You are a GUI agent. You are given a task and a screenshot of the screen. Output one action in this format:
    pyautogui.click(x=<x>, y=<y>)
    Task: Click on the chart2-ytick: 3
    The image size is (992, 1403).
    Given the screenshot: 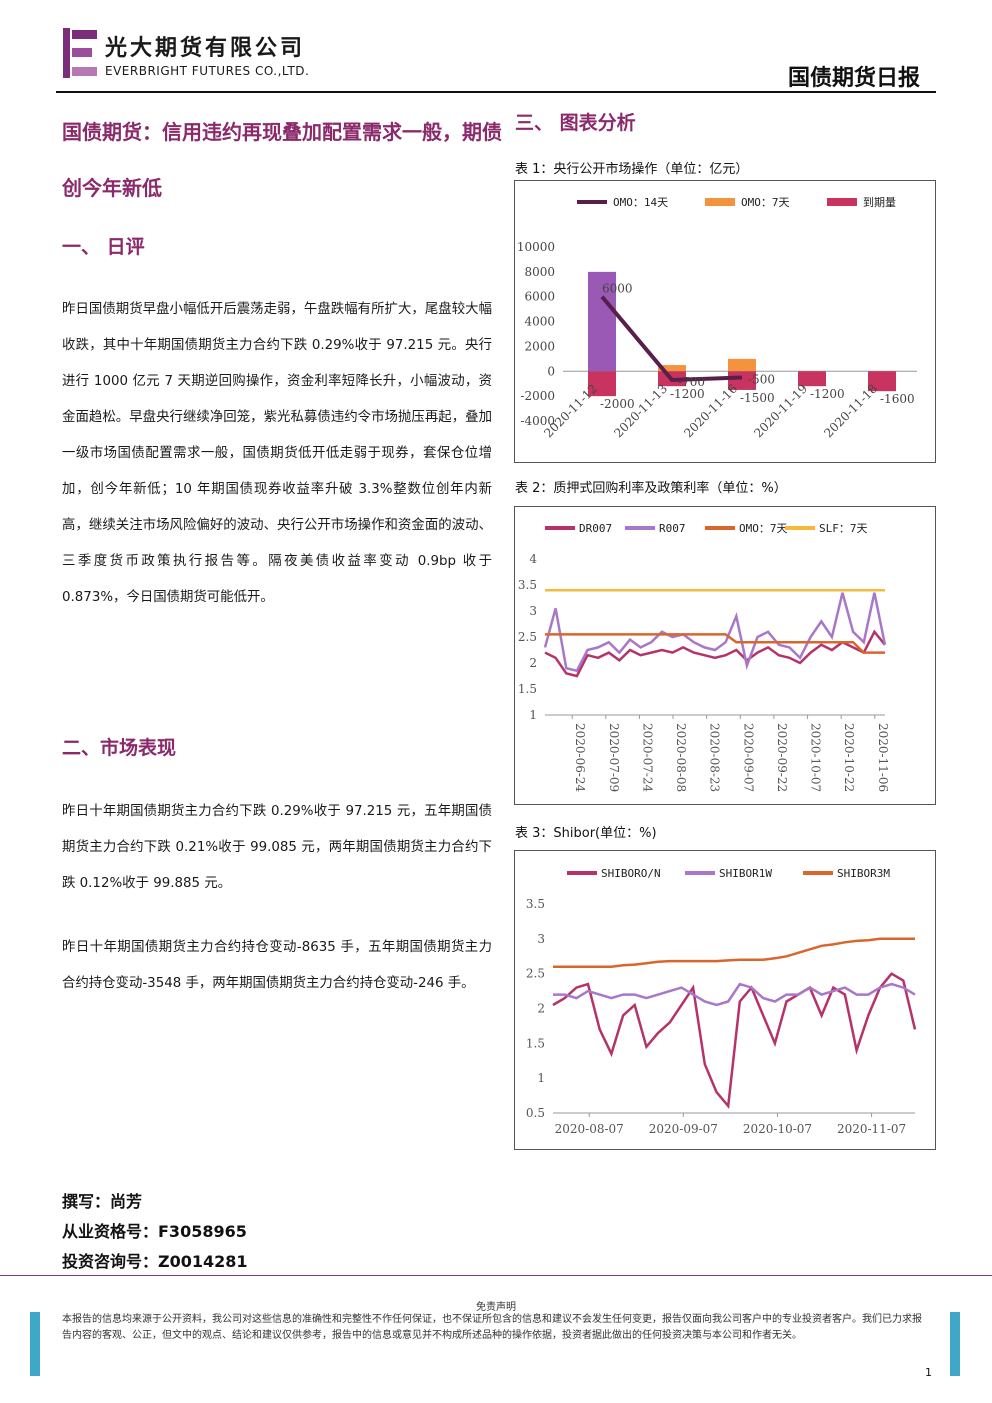 What is the action you would take?
    pyautogui.click(x=533, y=611)
    